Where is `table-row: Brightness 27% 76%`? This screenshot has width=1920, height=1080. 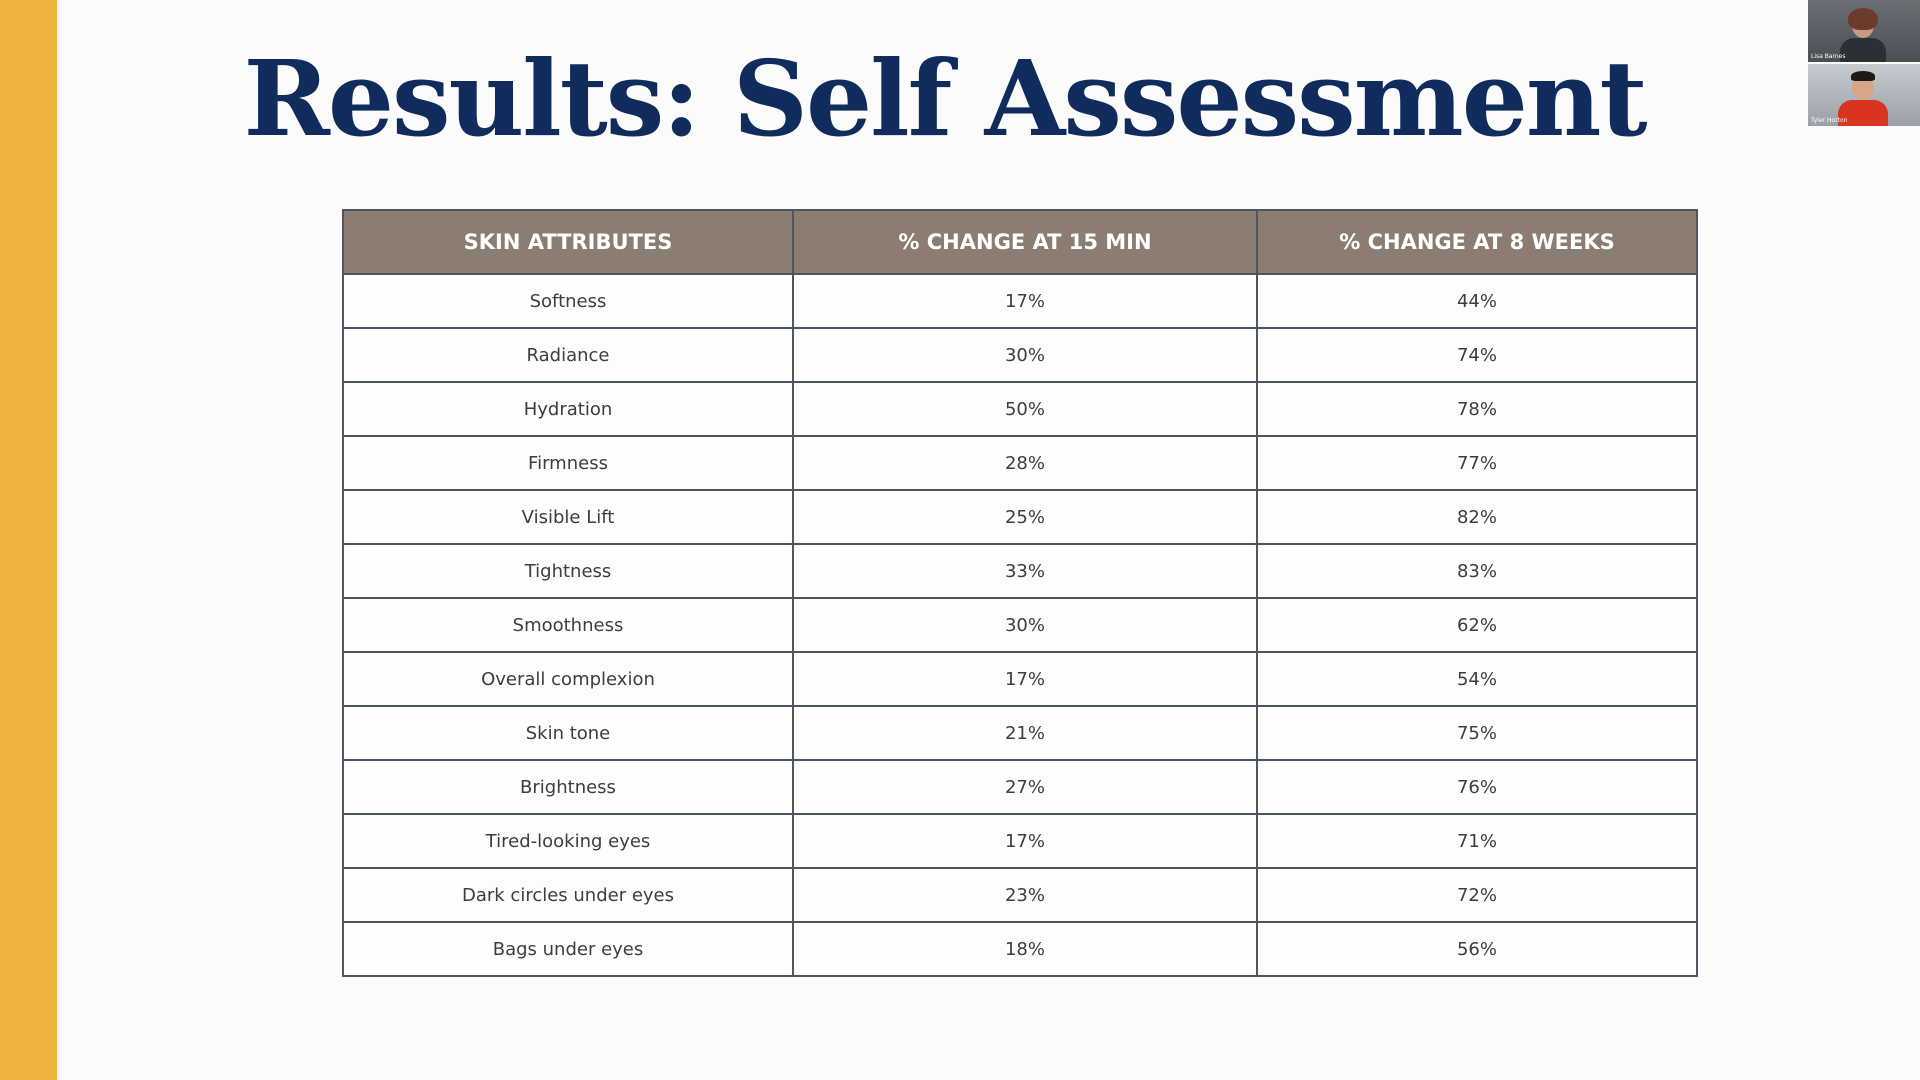
table-row: Brightness 27% 76% is located at coordinates (1020, 787).